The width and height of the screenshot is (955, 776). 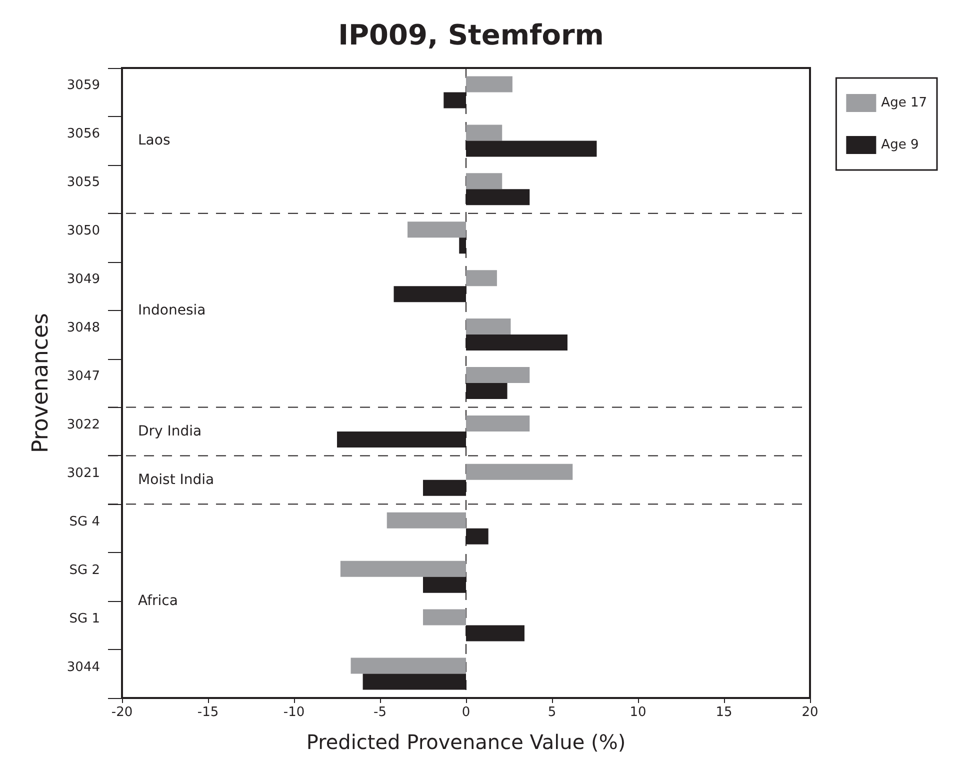 What do you see at coordinates (904, 103) in the screenshot?
I see `legend-label: Age 17` at bounding box center [904, 103].